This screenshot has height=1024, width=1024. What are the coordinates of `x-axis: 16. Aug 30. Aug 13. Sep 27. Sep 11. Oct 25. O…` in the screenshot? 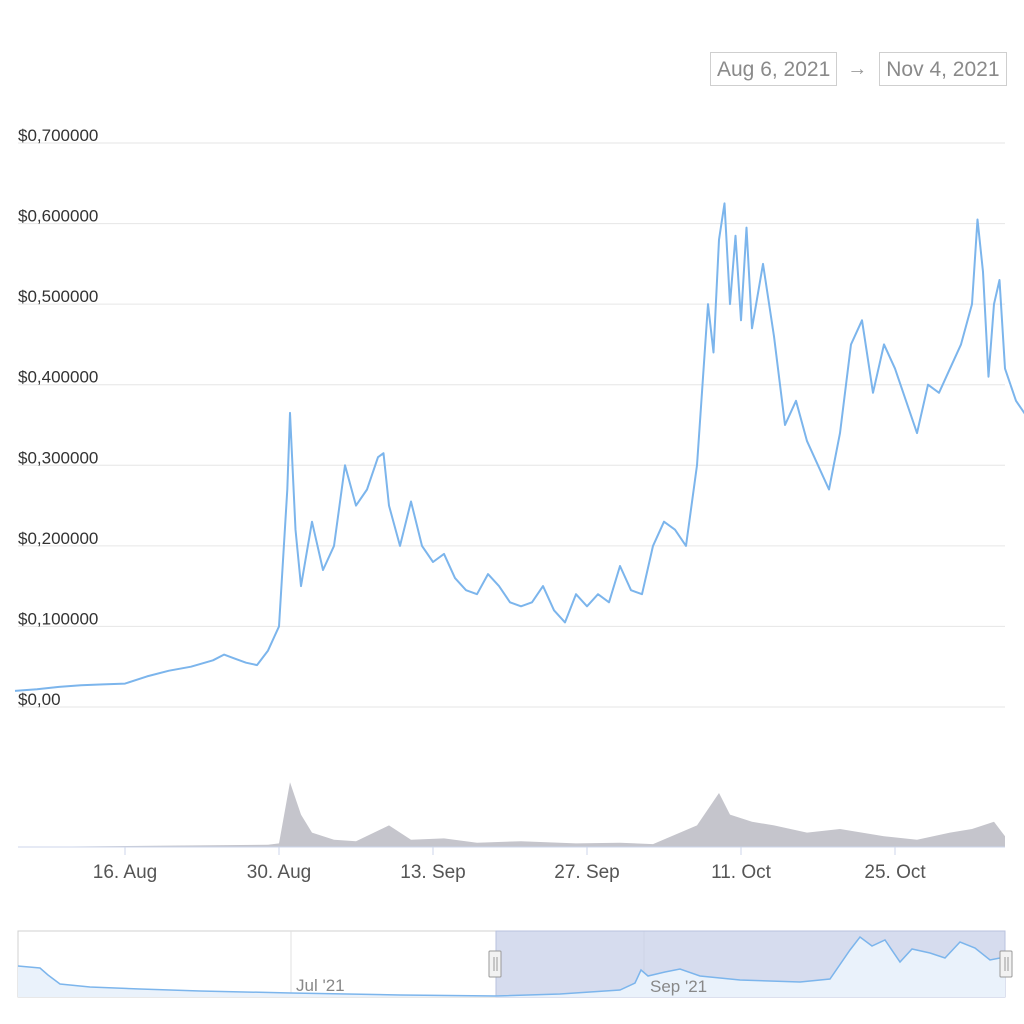 It's located at (511, 864).